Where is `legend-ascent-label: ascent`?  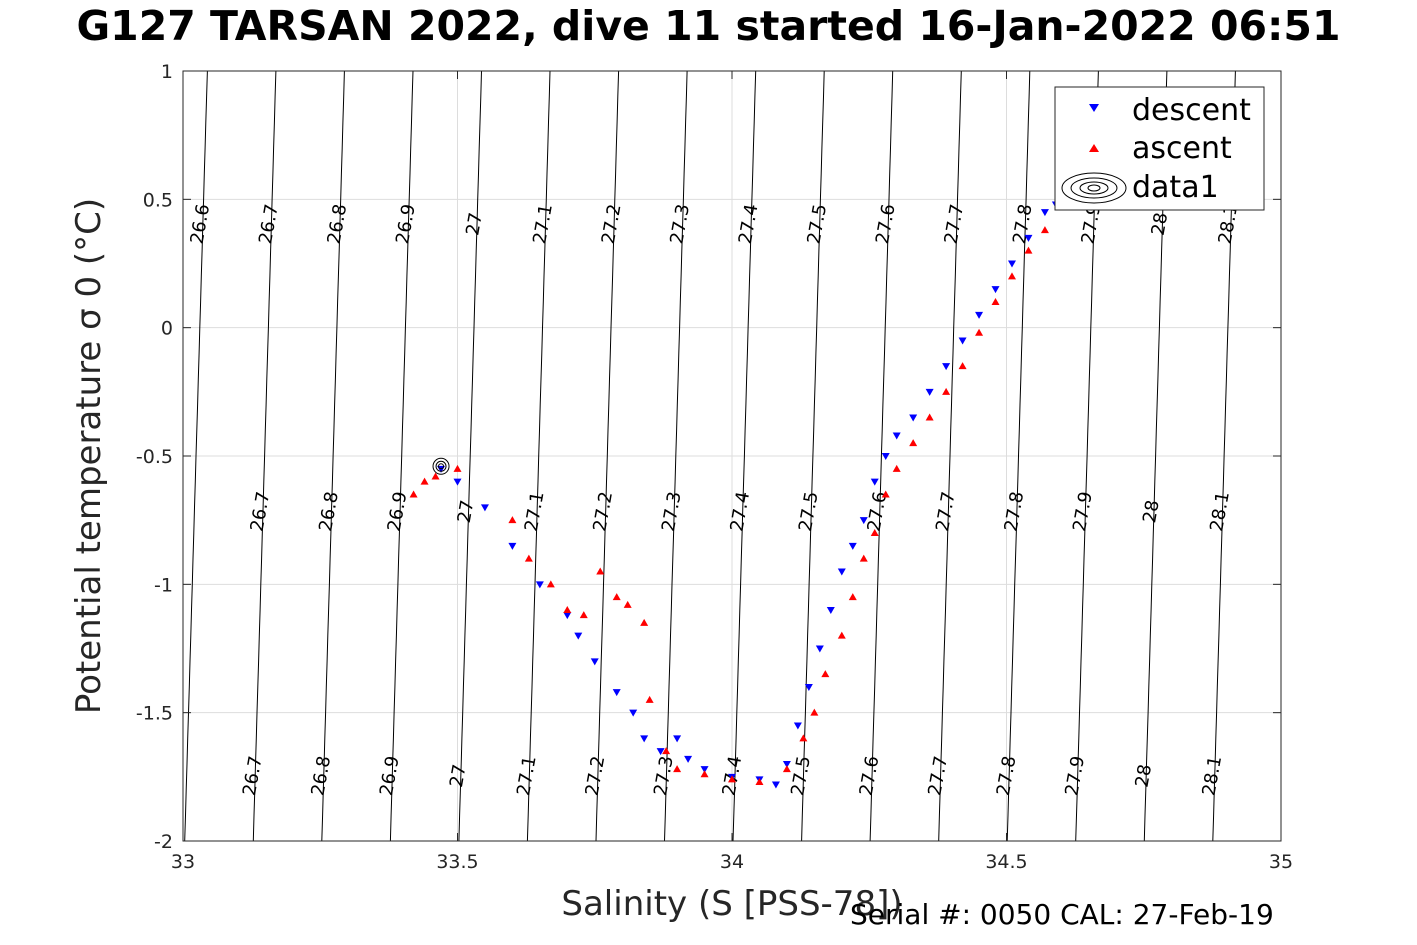
legend-ascent-label: ascent is located at coordinates (1182, 148).